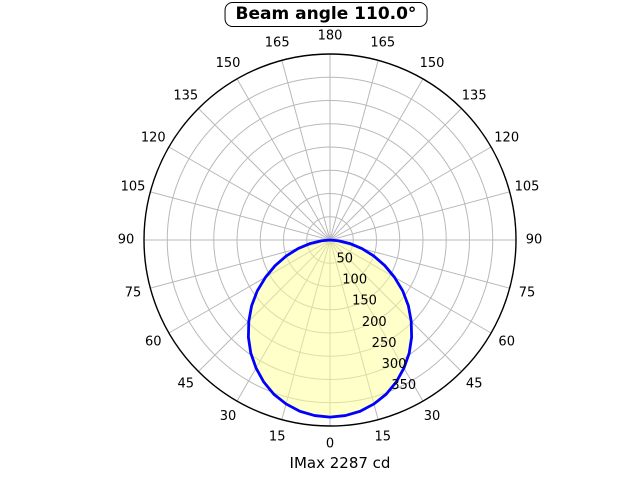 Image resolution: width=640 pixels, height=480 pixels. Describe the element at coordinates (330, 328) in the screenshot. I see `intensity-curve` at that location.